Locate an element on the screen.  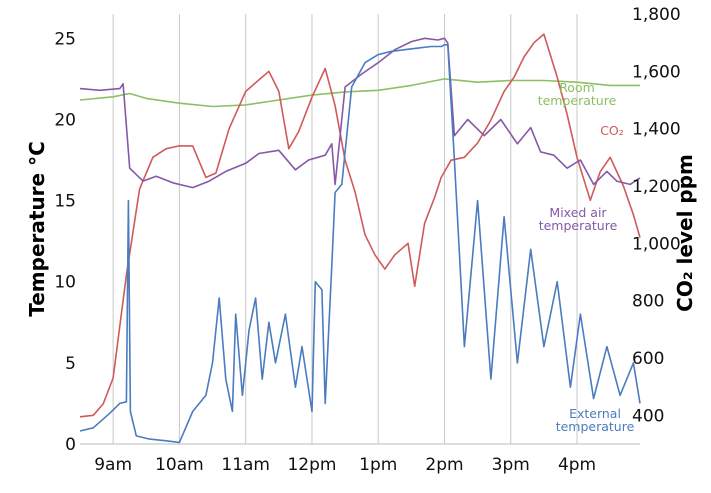
y-right-tick-label: 1,000 is located at coordinates (656, 244).